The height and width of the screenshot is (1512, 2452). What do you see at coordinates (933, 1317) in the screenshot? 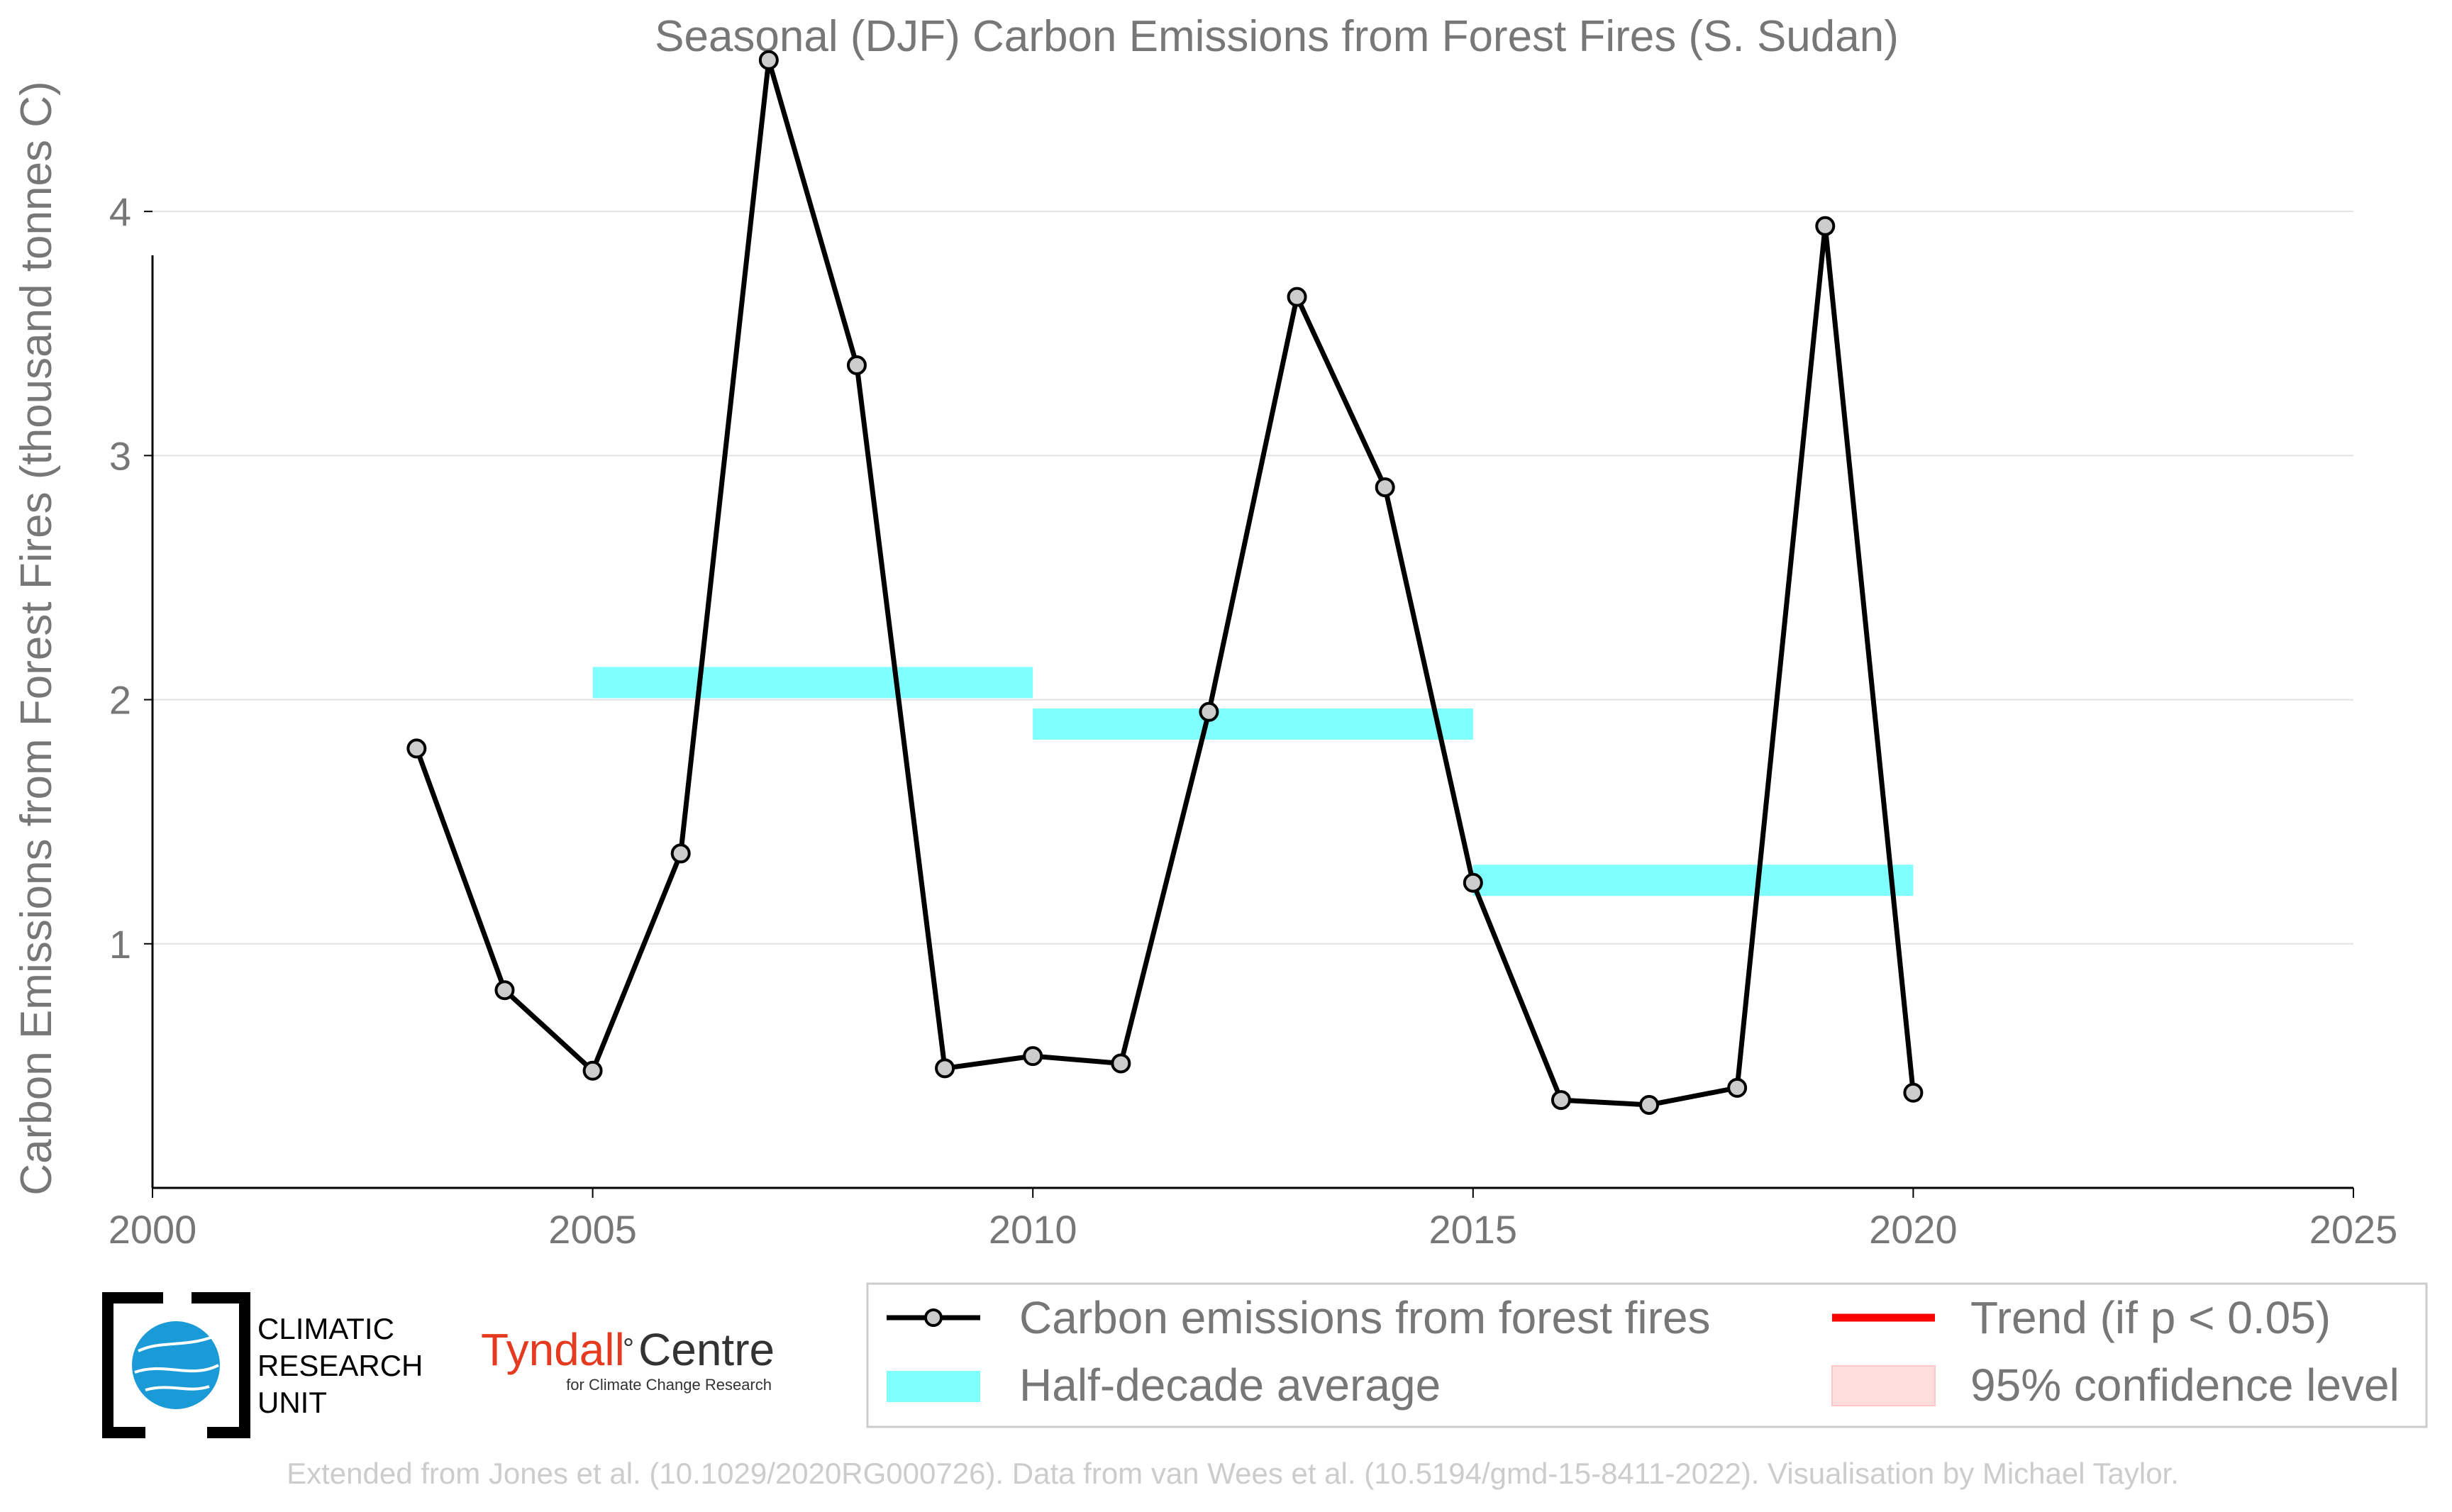
I see `legend-marker-emissions` at bounding box center [933, 1317].